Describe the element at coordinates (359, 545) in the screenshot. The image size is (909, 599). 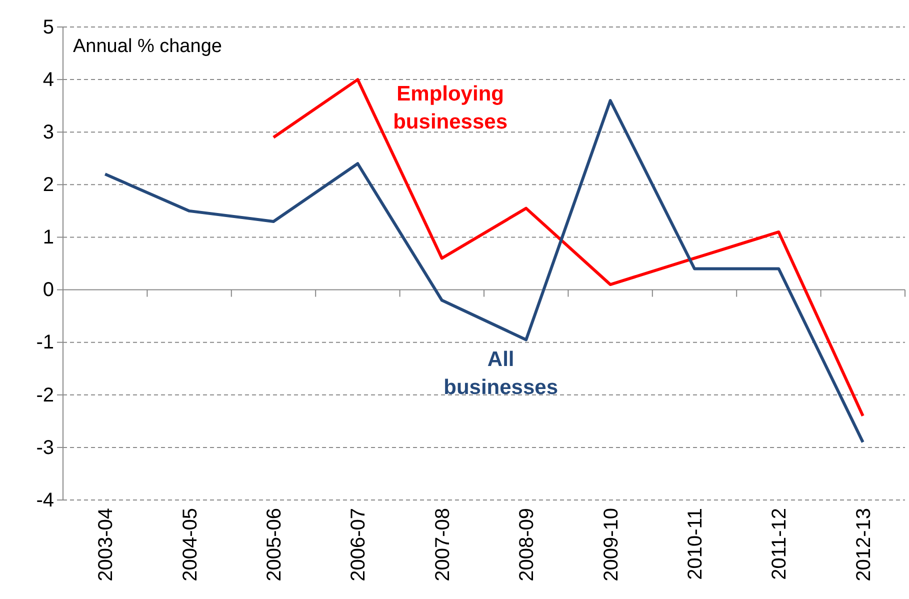
I see `x-tick-label: 2006-07` at that location.